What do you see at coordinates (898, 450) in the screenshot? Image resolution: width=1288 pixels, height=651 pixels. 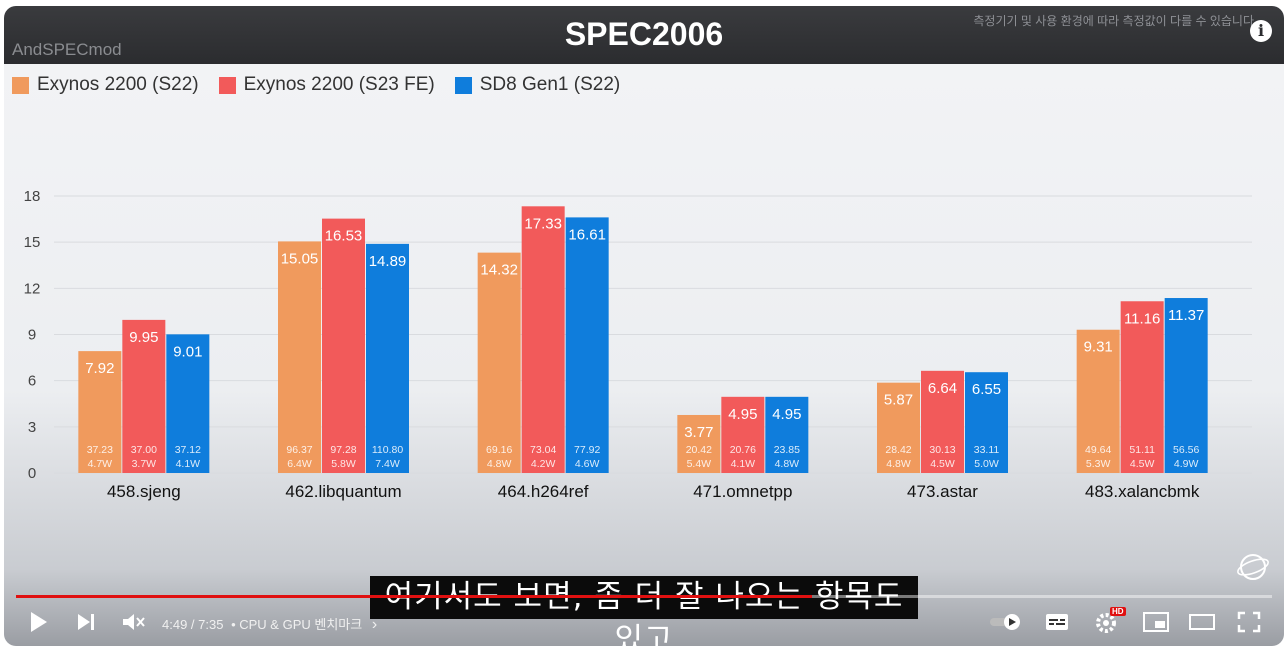 I see `bar-score-label: 28.42` at bounding box center [898, 450].